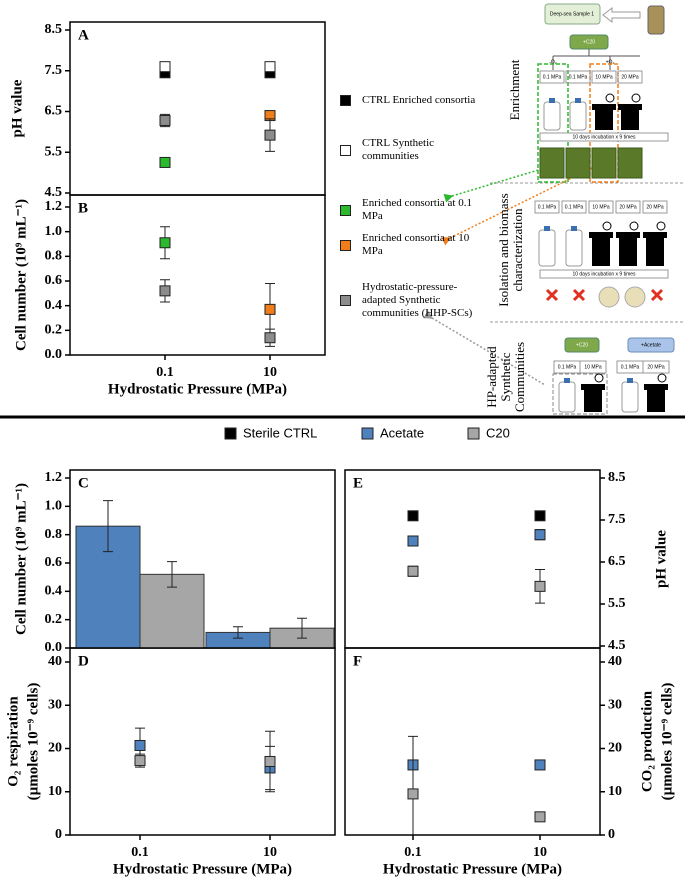 The image size is (685, 877). What do you see at coordinates (140, 852) in the screenshot?
I see `x-tick-label: 0.1` at bounding box center [140, 852].